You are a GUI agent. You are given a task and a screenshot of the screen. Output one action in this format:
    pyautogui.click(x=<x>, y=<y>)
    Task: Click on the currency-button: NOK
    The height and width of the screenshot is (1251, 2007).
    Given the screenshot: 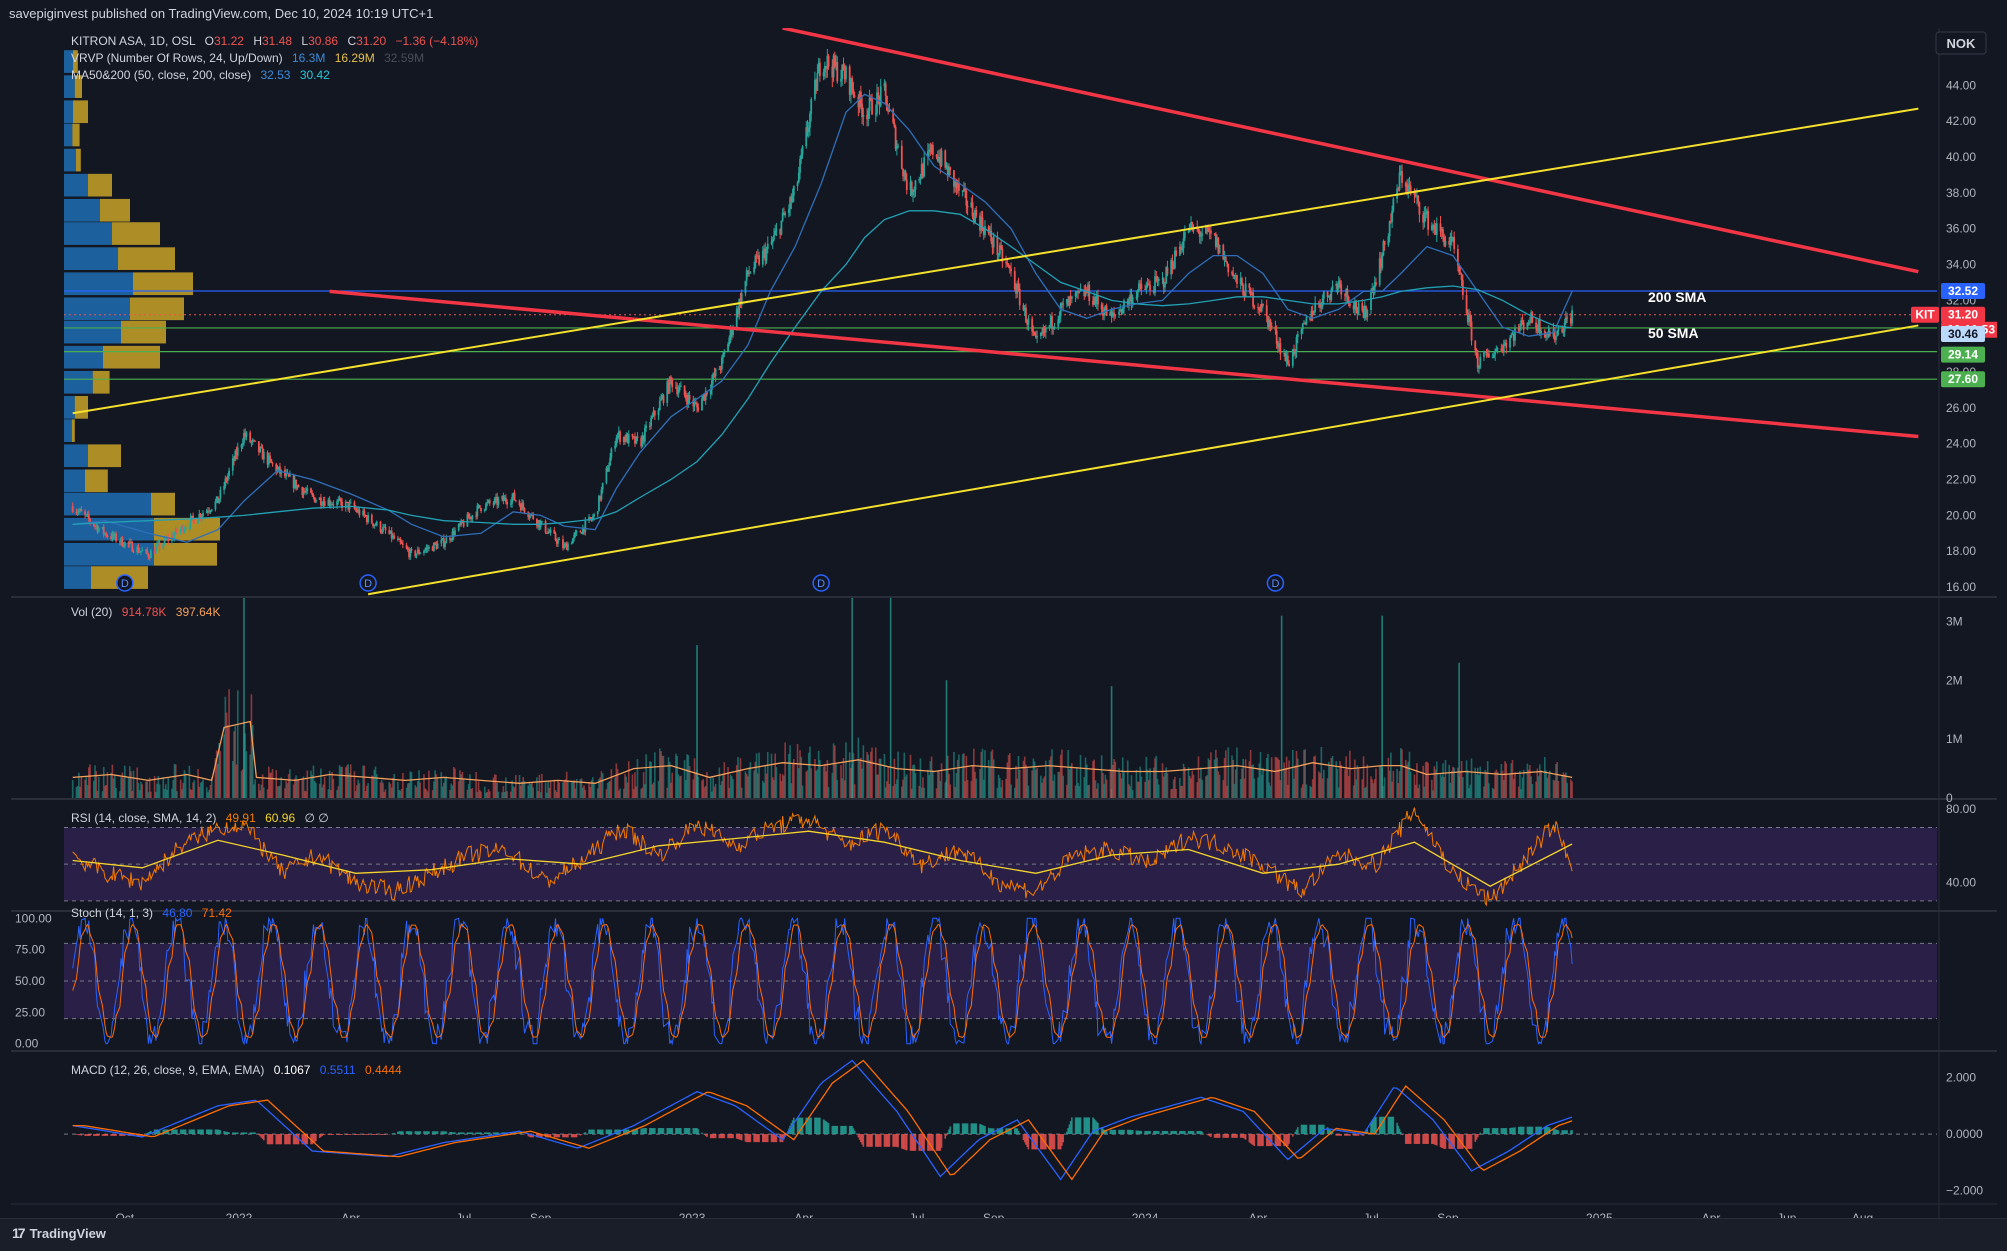 What is the action you would take?
    pyautogui.click(x=1961, y=43)
    